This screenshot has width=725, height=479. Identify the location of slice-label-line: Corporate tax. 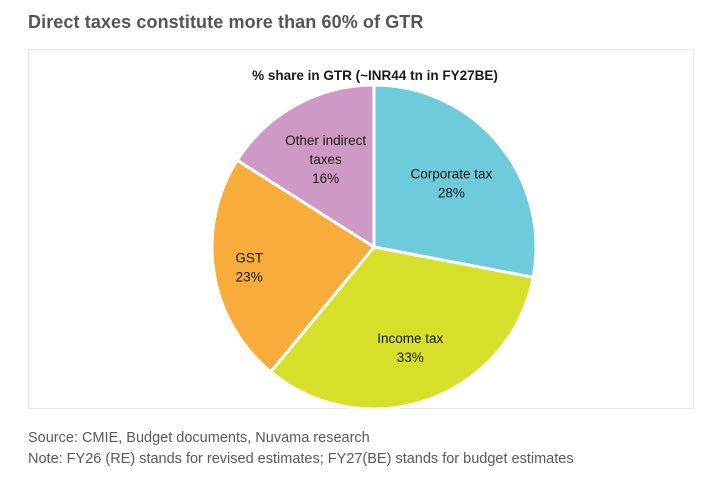
(451, 173).